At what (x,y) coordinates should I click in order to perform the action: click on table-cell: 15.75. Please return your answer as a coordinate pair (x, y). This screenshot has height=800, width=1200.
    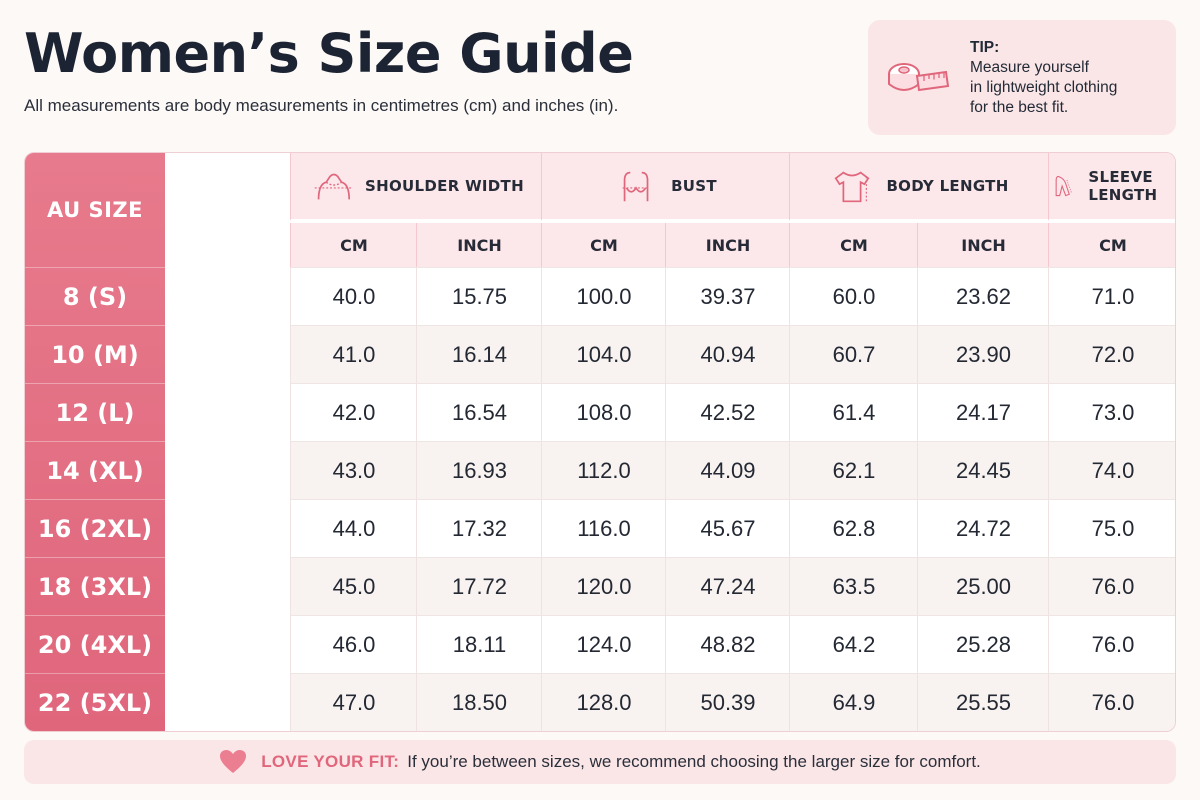
    Looking at the image, I should click on (479, 296).